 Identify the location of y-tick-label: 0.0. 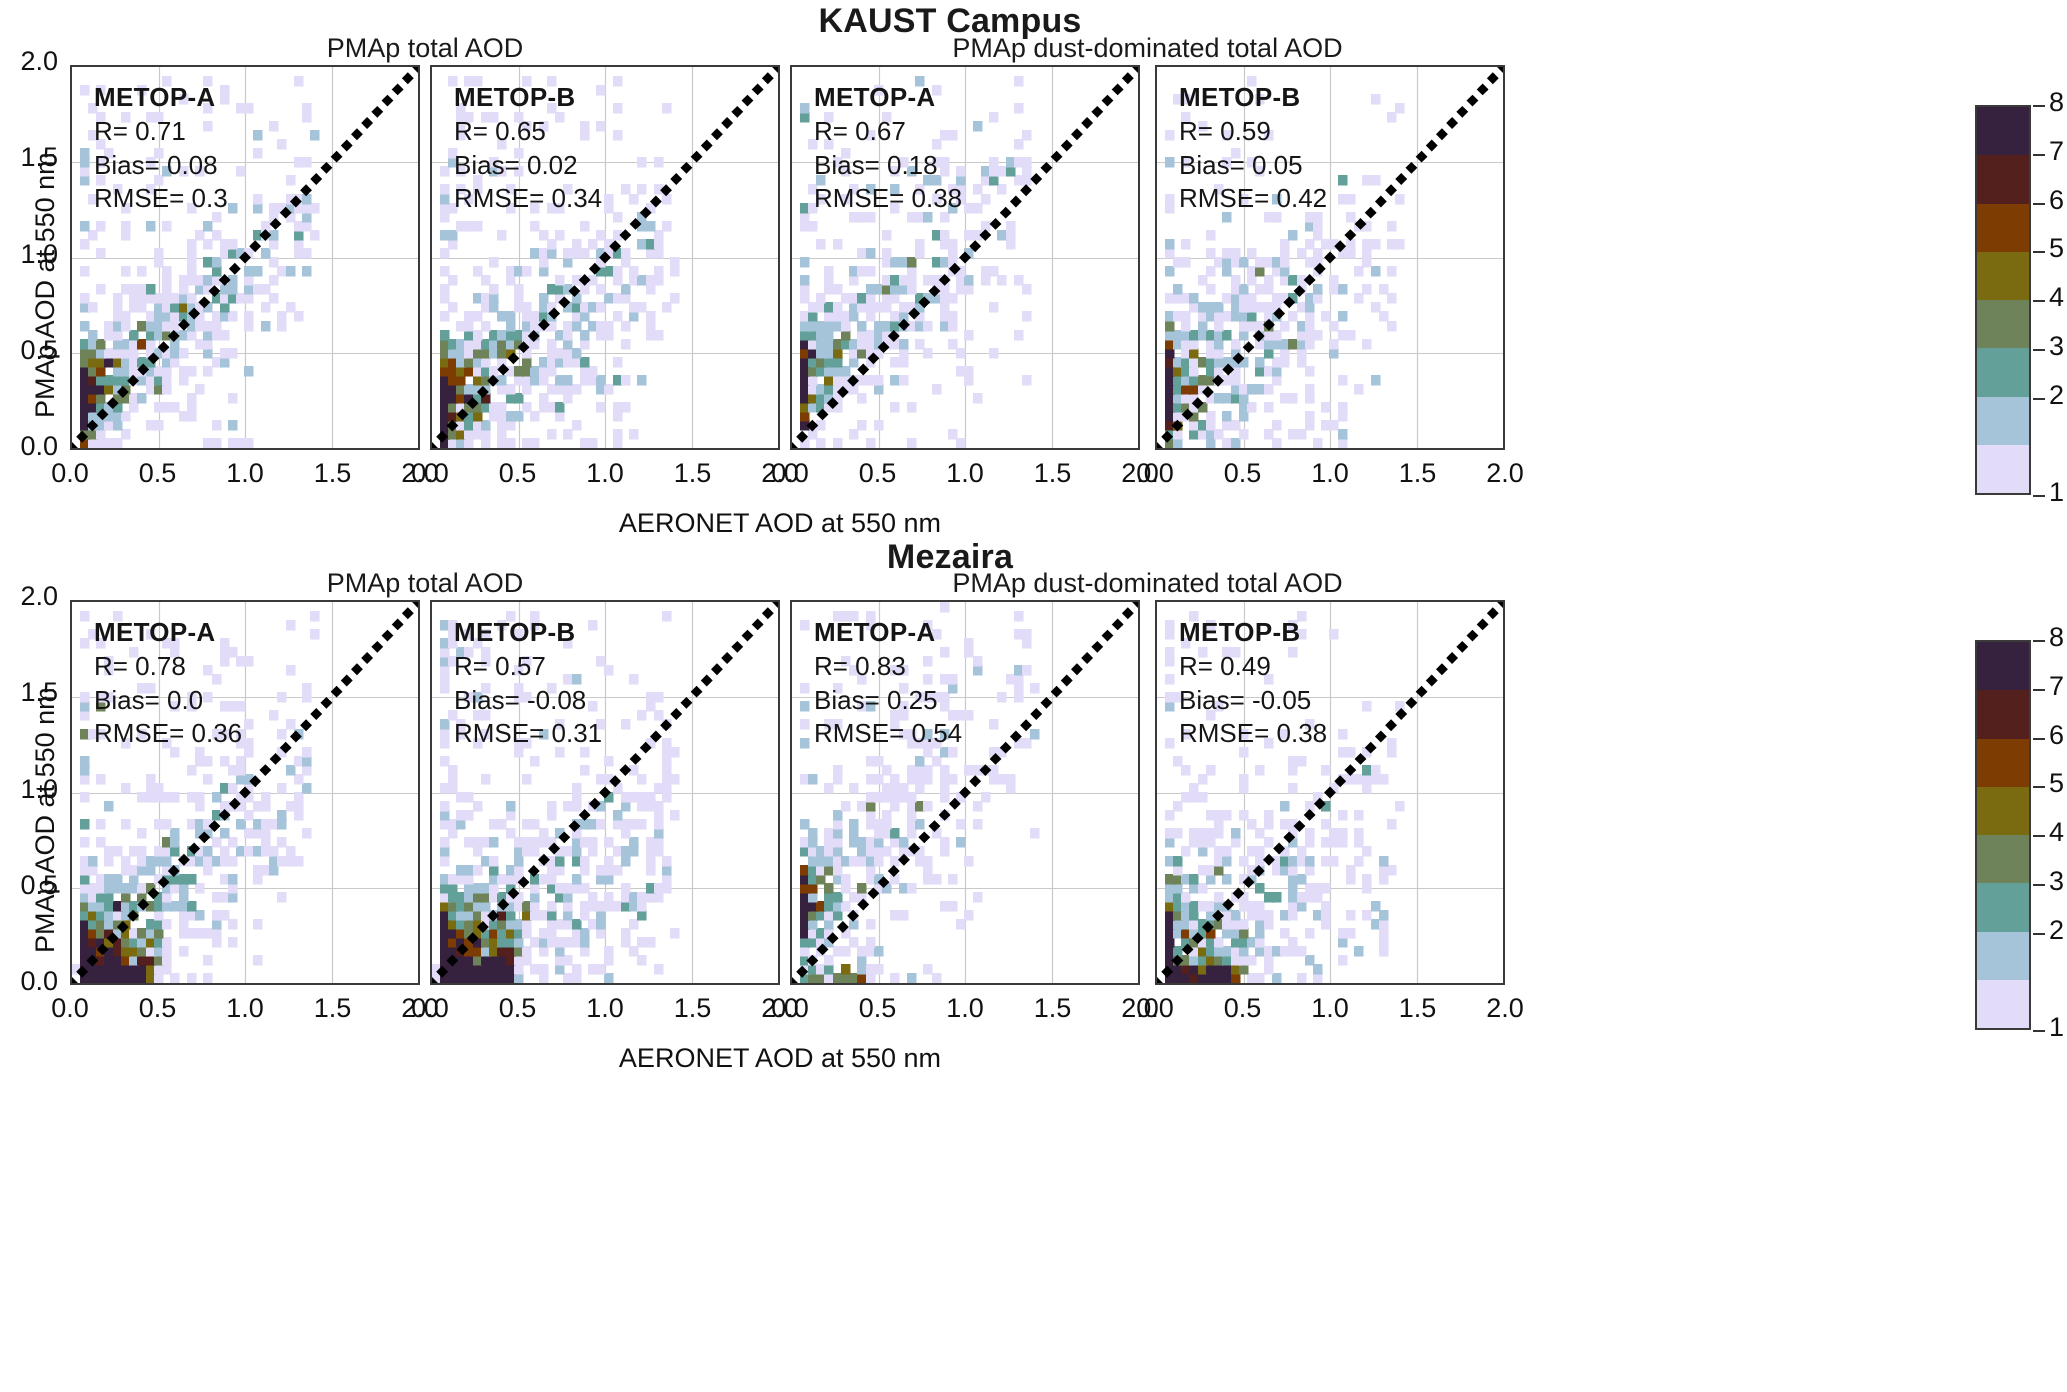
(39, 981).